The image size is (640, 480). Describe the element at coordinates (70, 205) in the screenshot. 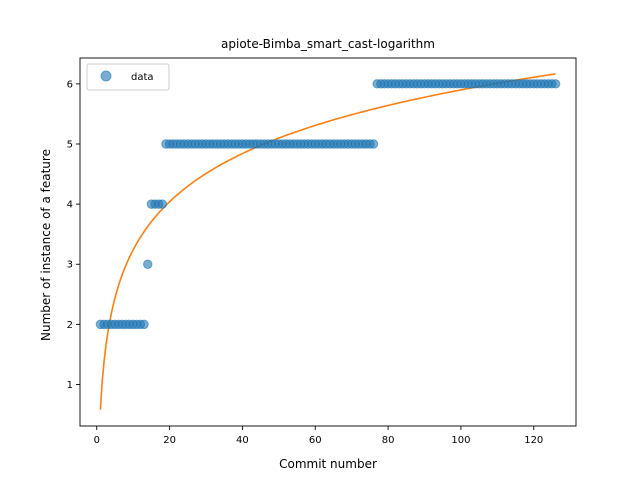

I see `y-tick-label: 4` at that location.